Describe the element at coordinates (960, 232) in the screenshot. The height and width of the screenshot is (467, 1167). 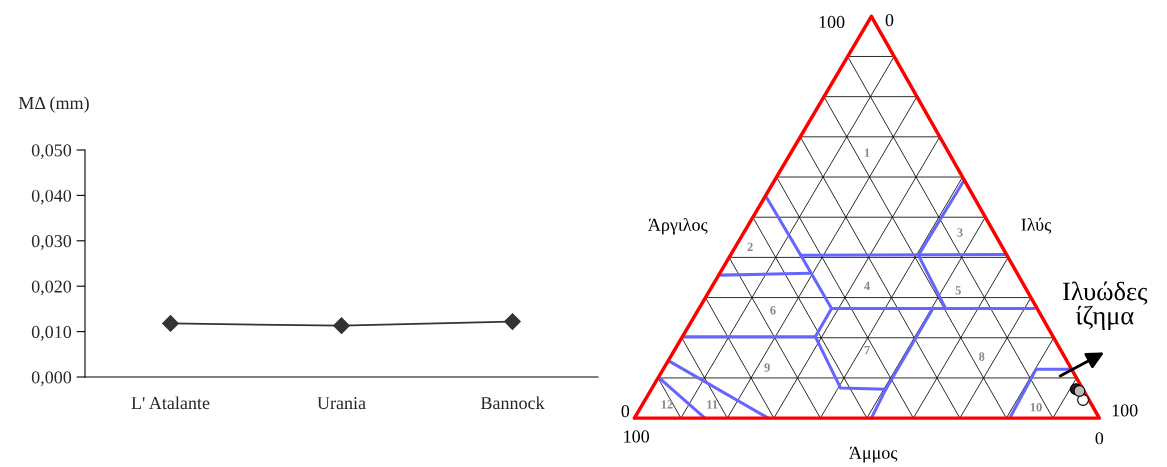
I see `text: 3` at that location.